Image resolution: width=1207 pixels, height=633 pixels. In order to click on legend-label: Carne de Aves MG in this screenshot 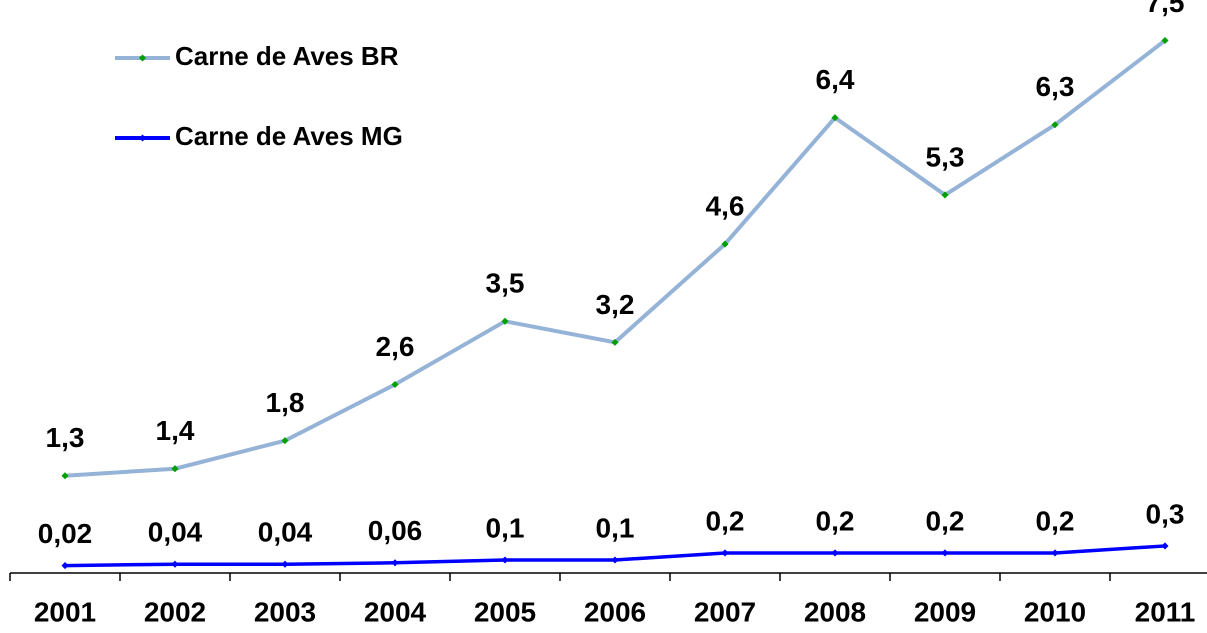, I will do `click(289, 136)`.